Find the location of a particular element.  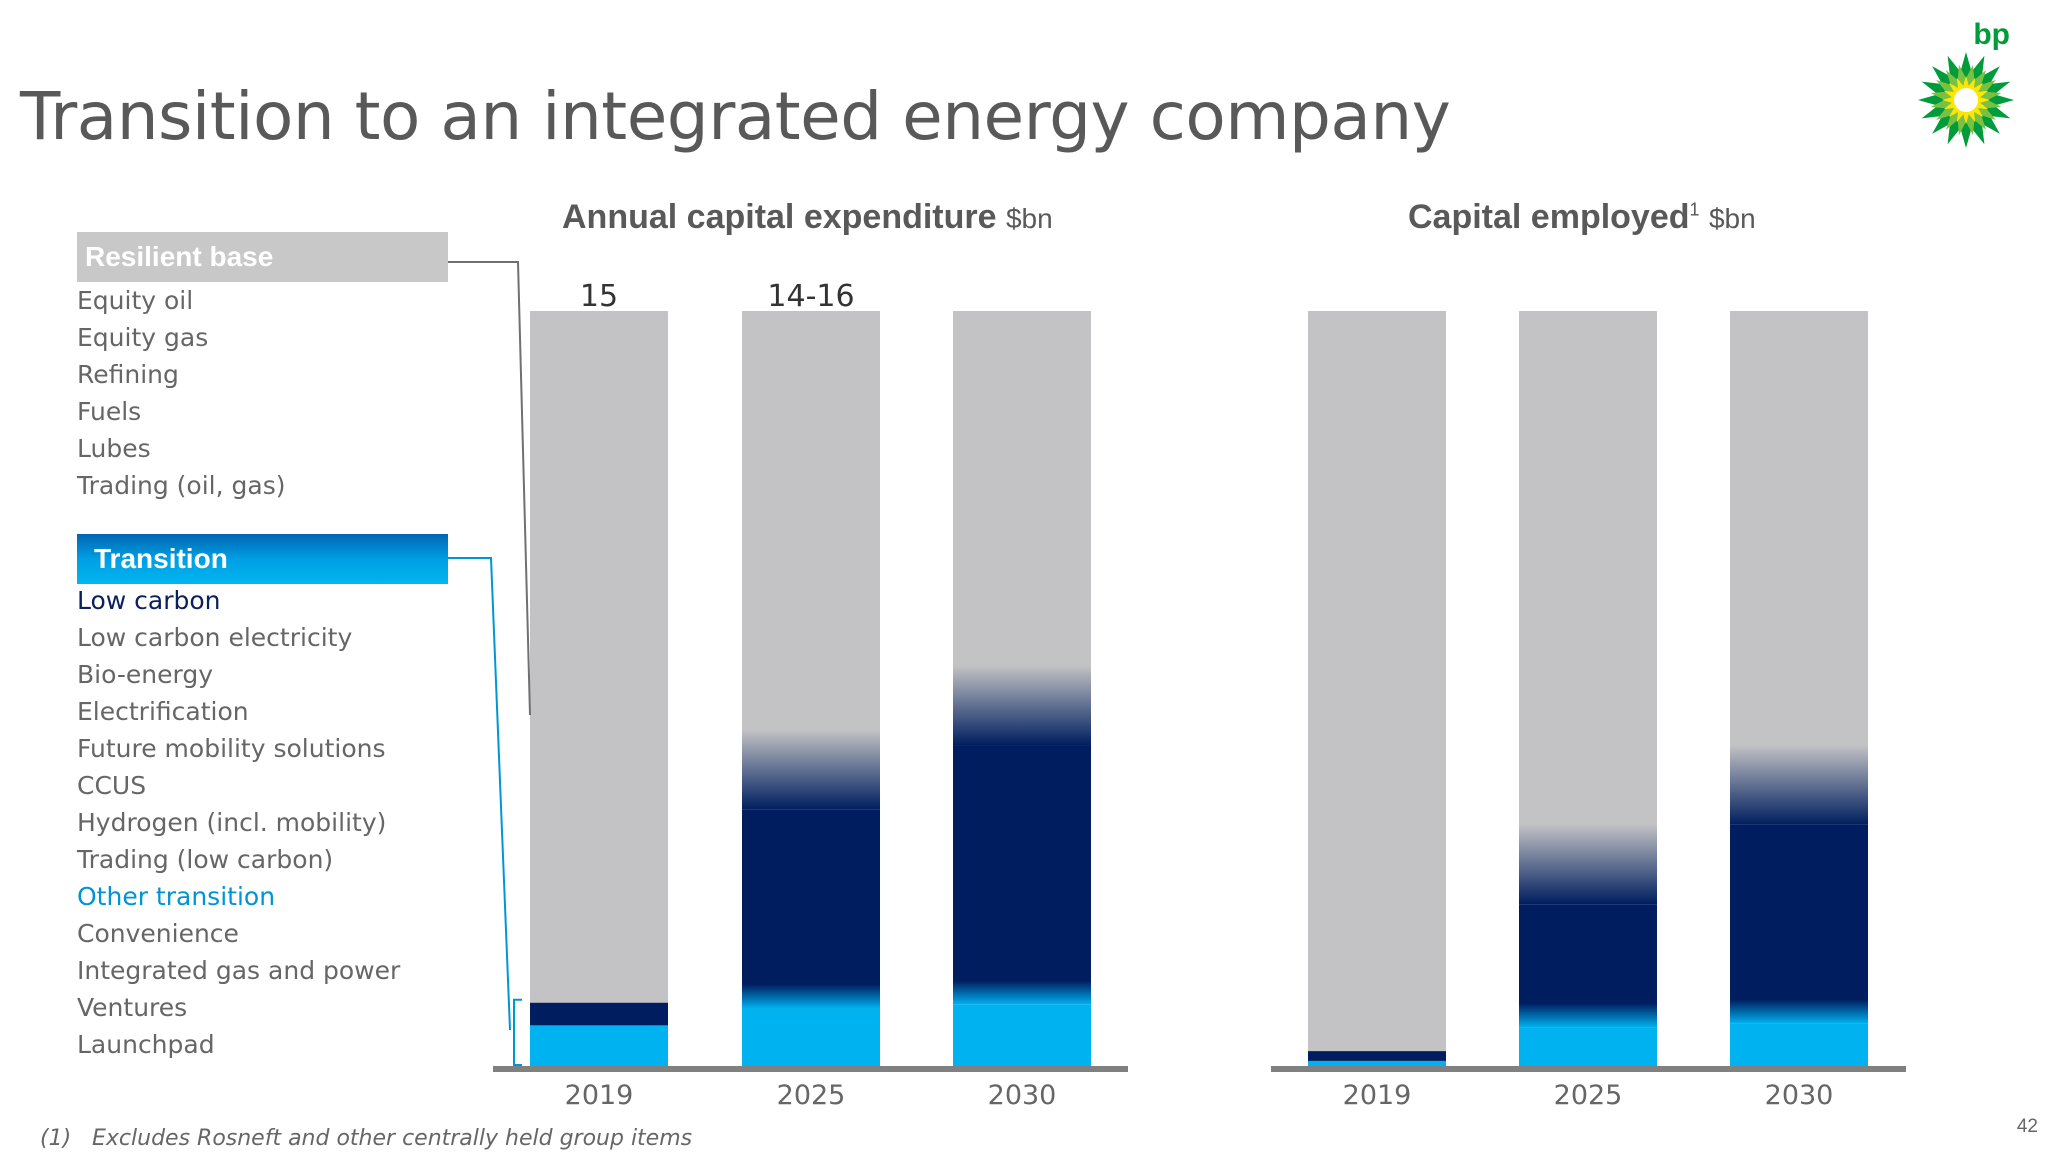

capex-bar-resilient-2030 is located at coordinates (1022, 528).